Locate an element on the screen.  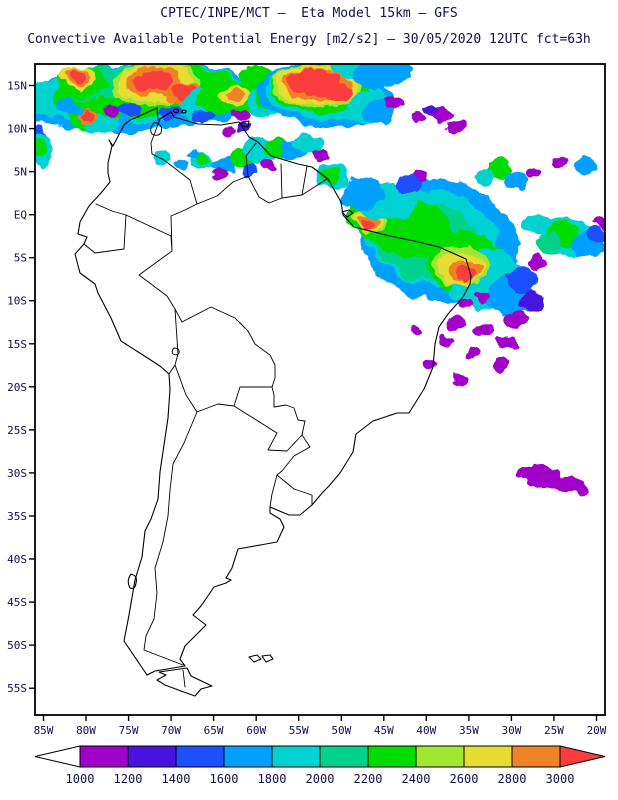
lat-tick-label: 15N is located at coordinates (17, 86).